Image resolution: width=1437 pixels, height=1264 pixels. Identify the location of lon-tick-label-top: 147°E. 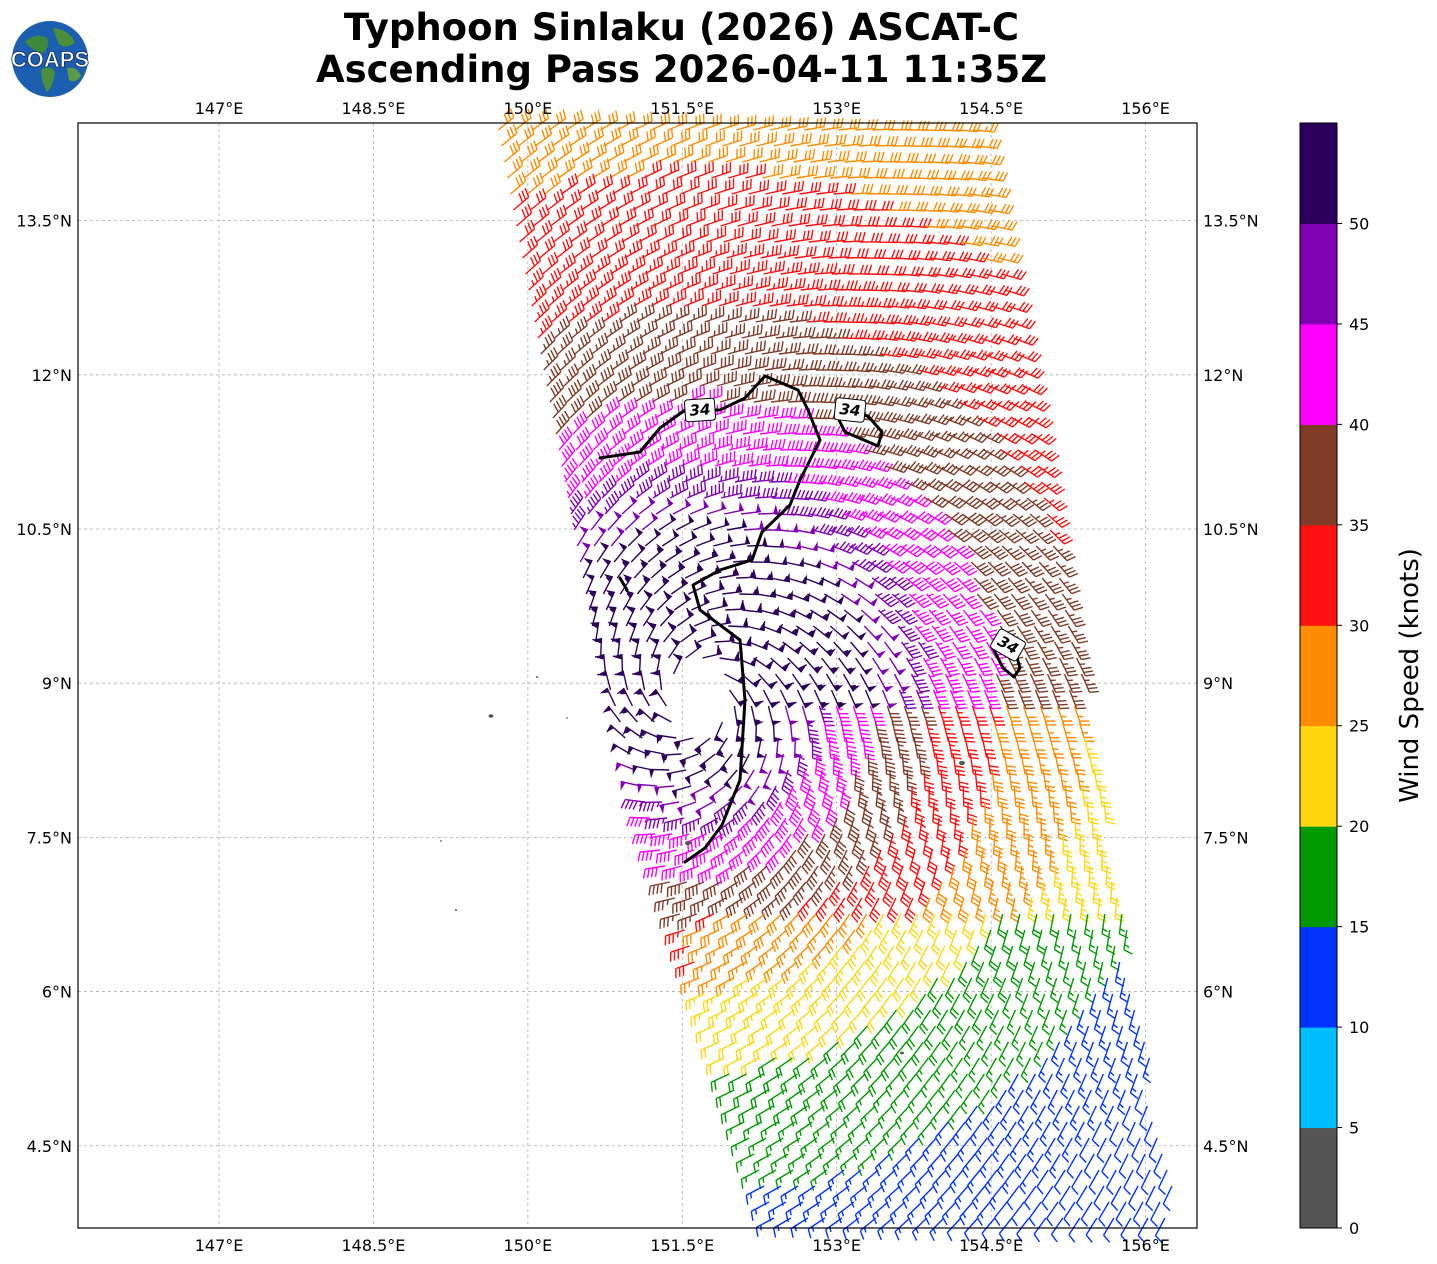
(219, 108).